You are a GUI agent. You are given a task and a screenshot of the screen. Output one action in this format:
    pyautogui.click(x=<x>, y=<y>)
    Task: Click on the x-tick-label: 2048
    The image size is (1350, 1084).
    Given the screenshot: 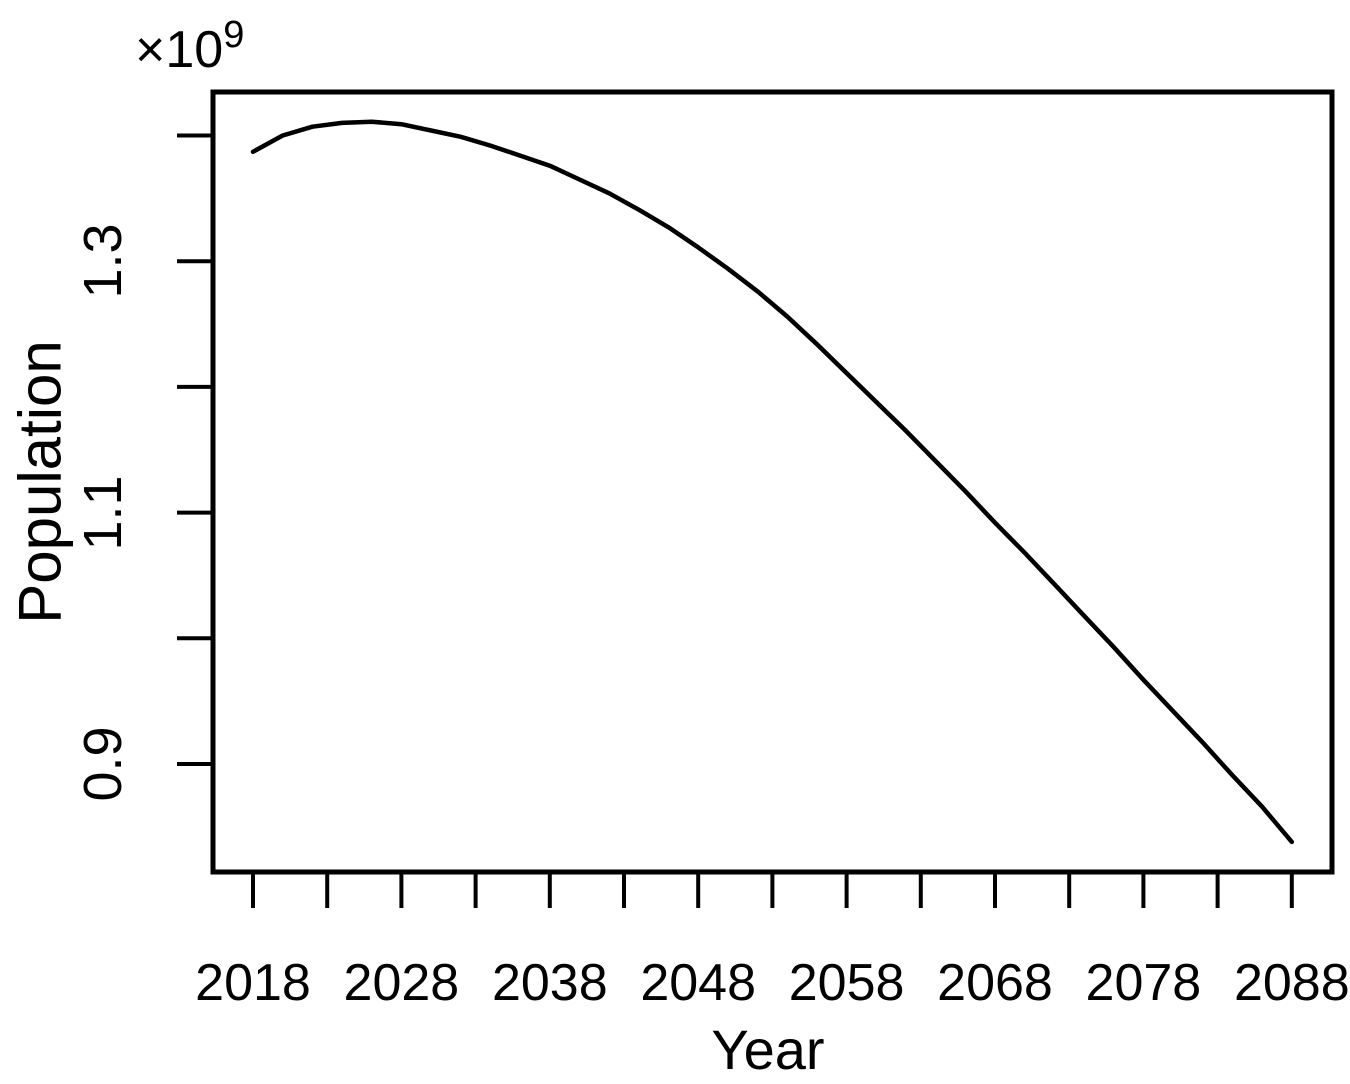 What is the action you would take?
    pyautogui.click(x=698, y=983)
    